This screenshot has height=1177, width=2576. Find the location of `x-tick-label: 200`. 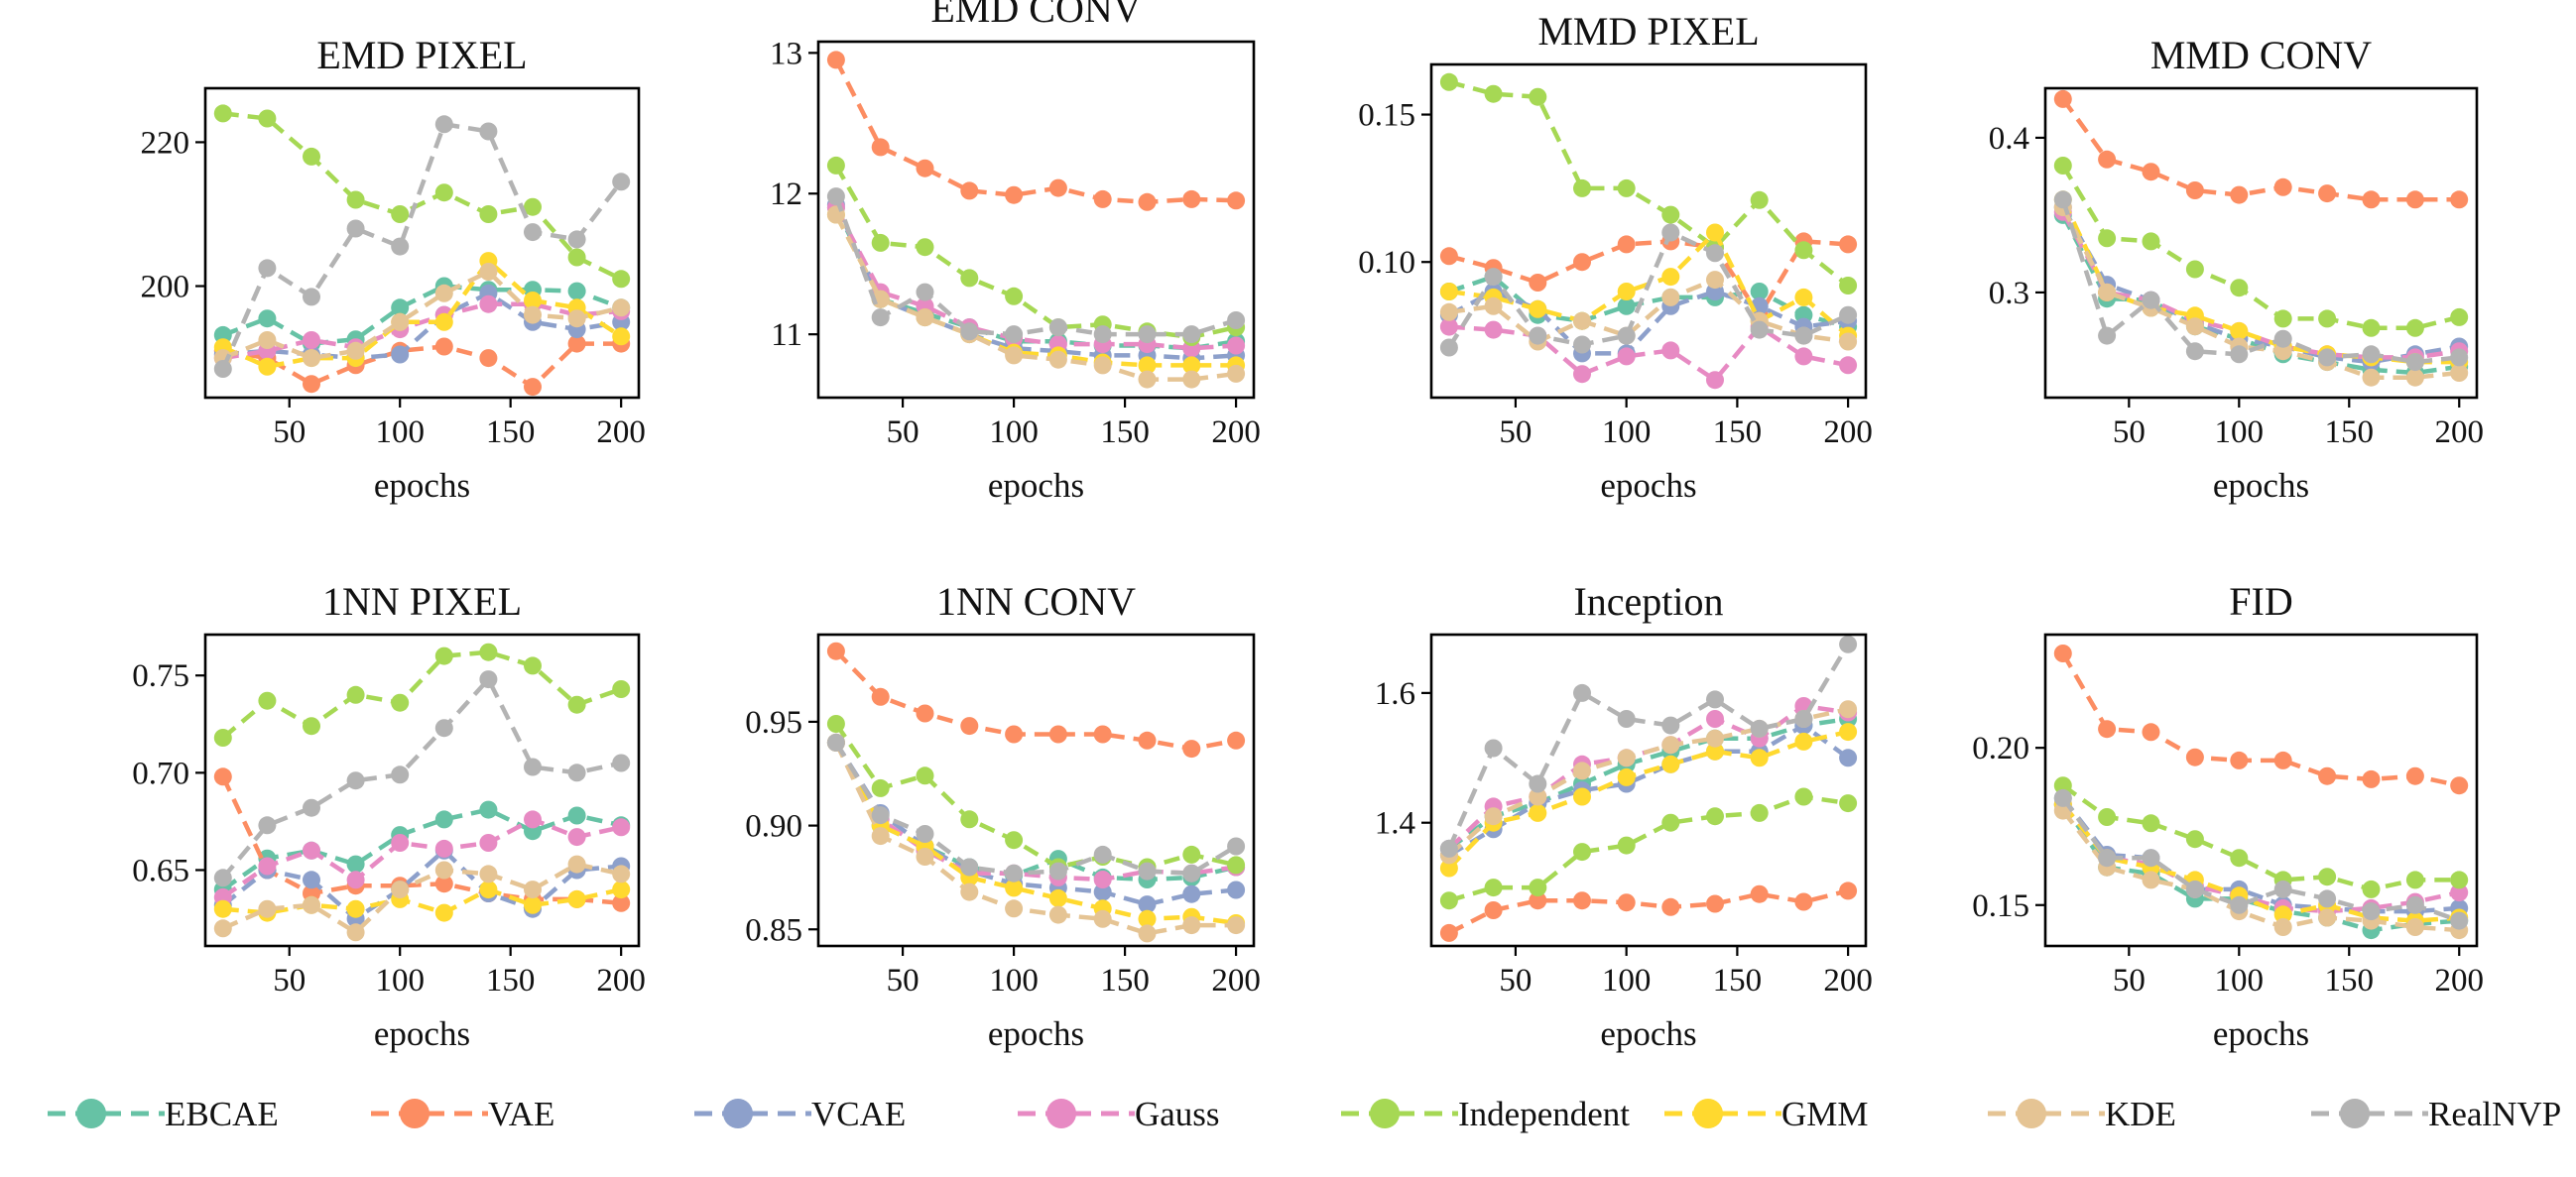

x-tick-label: 200 is located at coordinates (2459, 432).